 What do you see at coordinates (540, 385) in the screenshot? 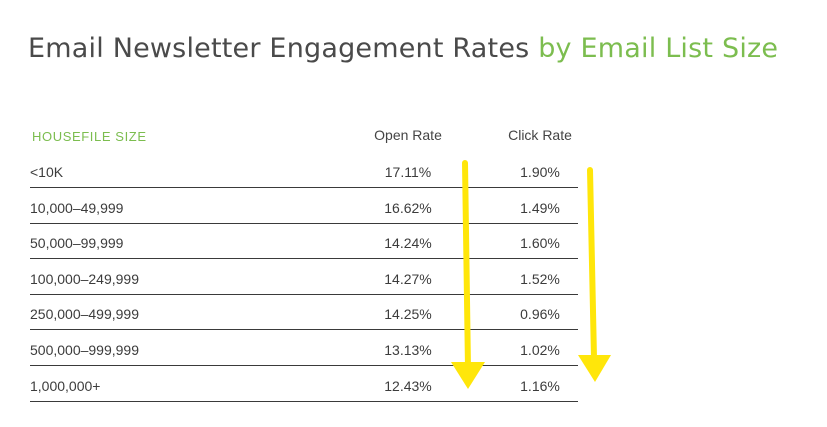
I see `cell-click-rate: 1.16%` at bounding box center [540, 385].